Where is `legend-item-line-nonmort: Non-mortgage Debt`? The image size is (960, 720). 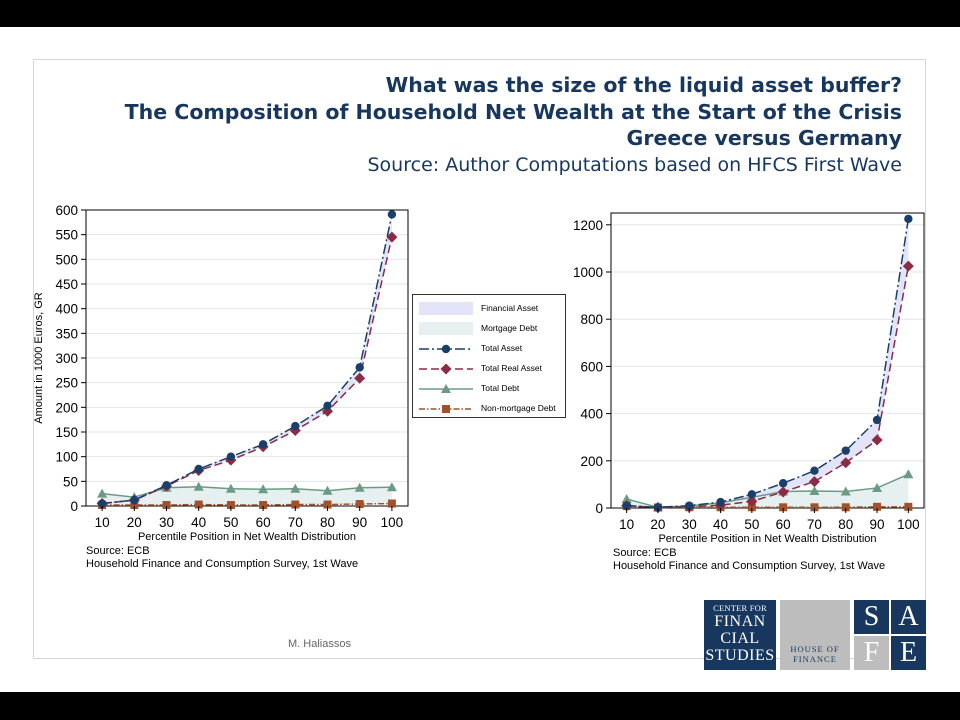
legend-item-line-nonmort: Non-mortgage Debt is located at coordinates (489, 409).